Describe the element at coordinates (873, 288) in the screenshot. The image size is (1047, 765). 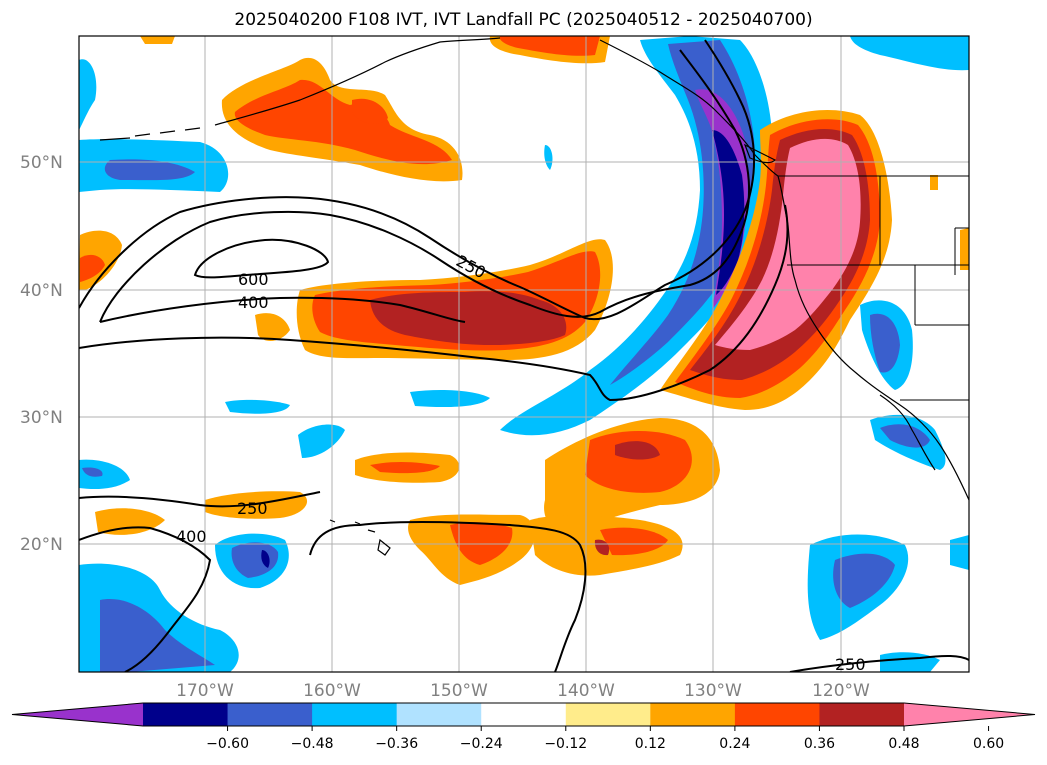
I see `borders` at that location.